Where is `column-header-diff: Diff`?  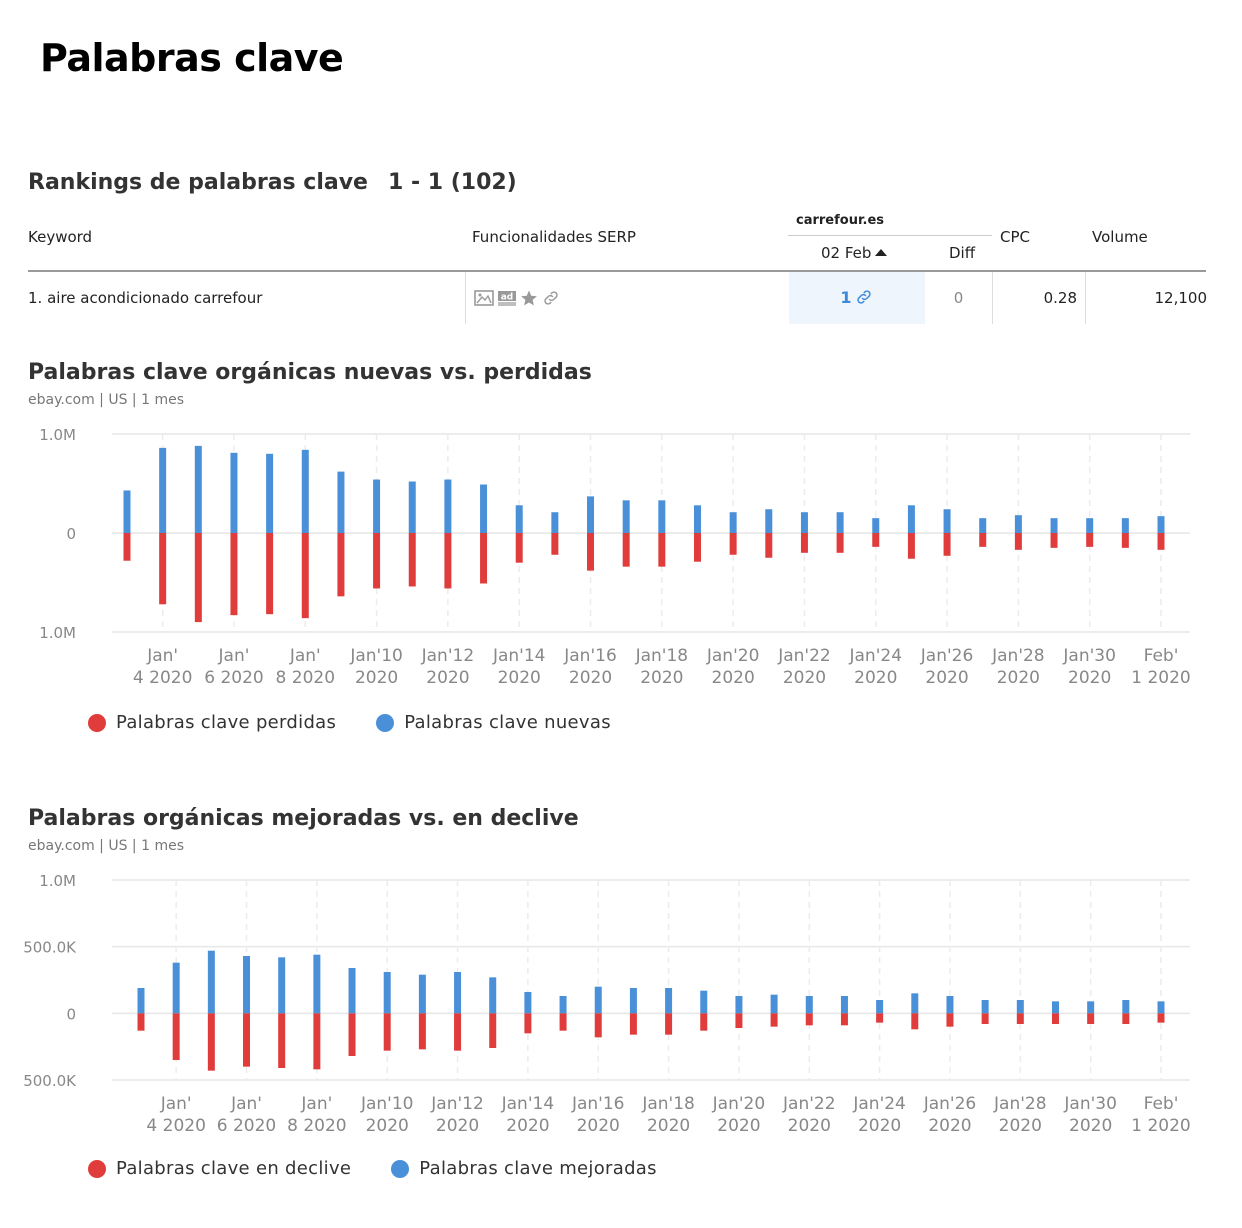 column-header-diff: Diff is located at coordinates (962, 253).